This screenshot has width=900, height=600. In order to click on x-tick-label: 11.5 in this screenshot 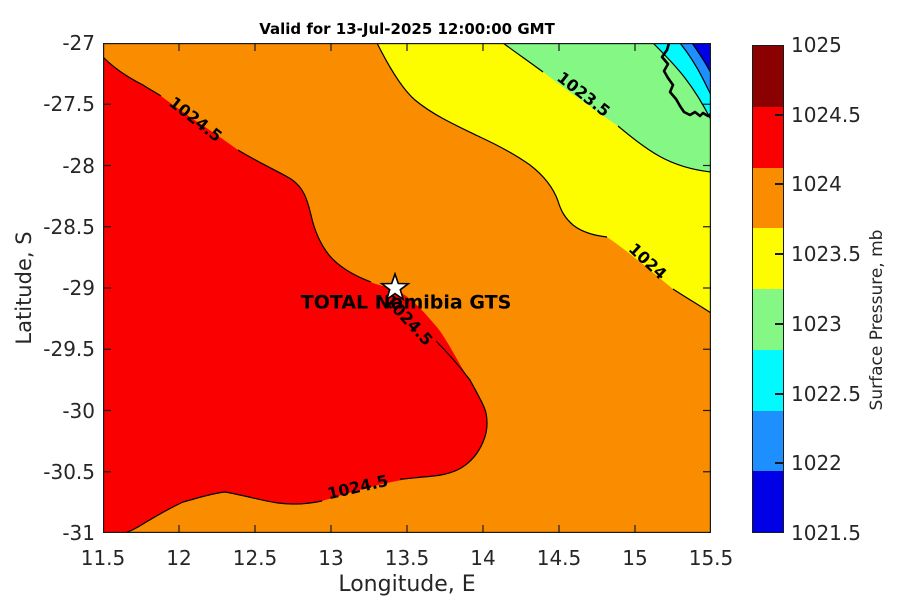, I will do `click(103, 558)`.